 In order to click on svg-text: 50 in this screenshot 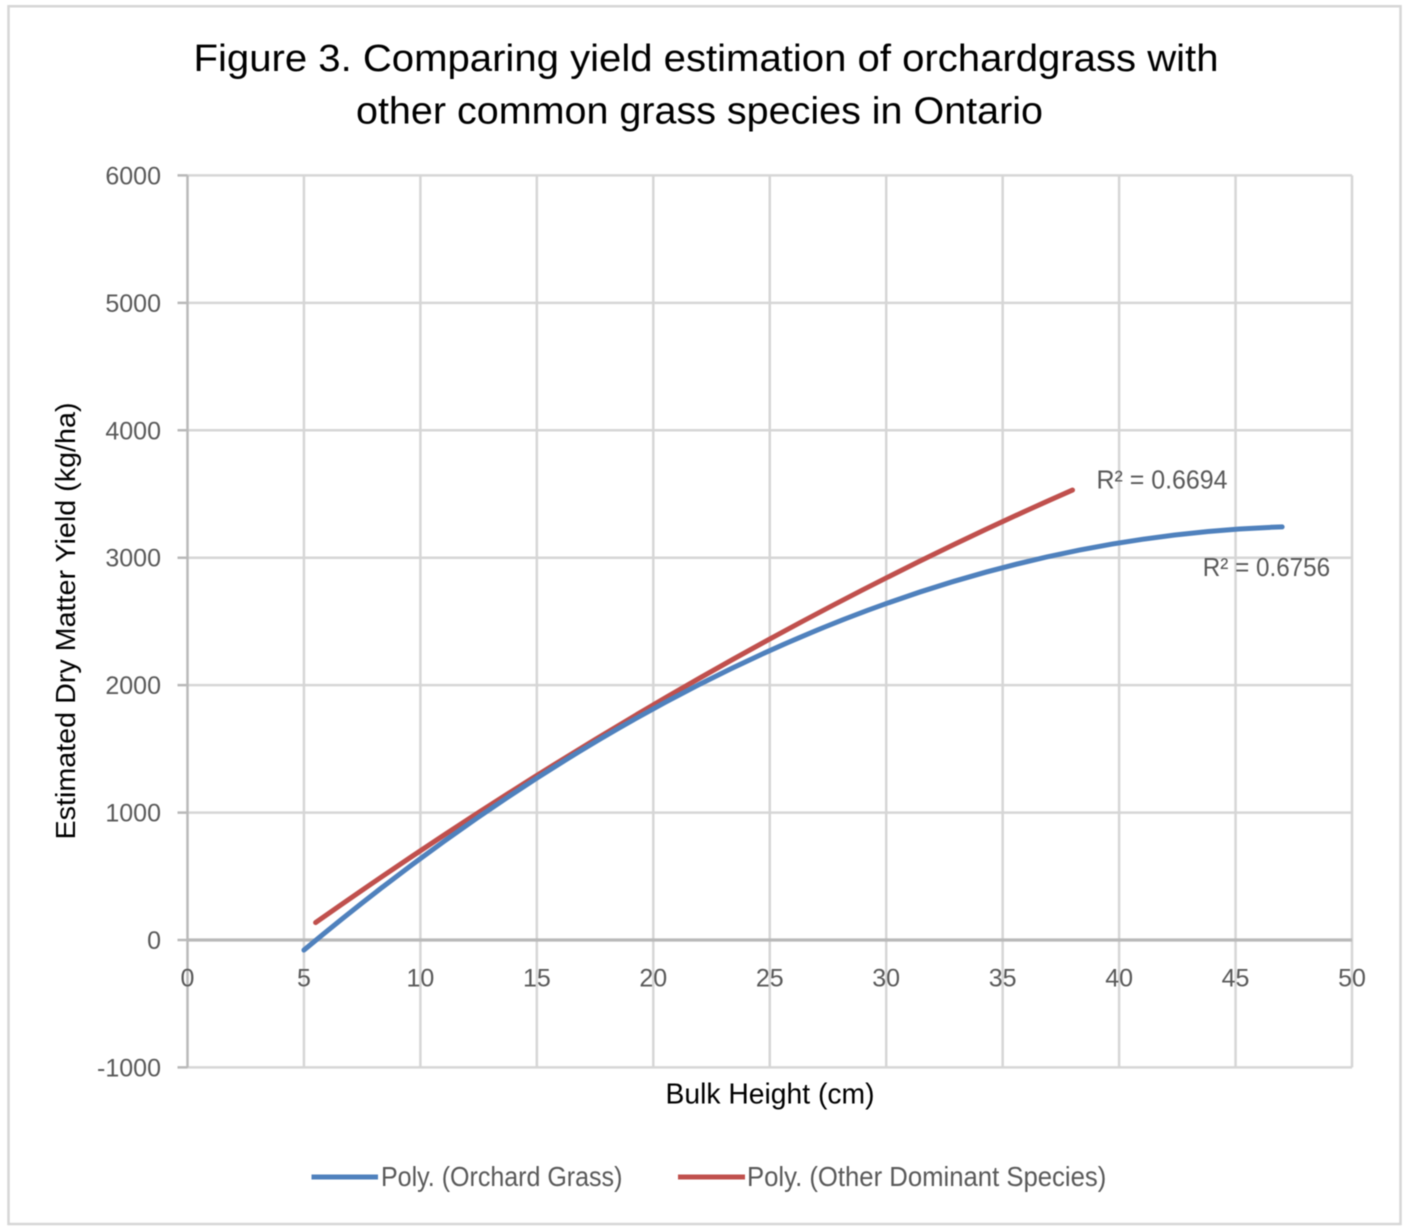, I will do `click(1352, 979)`.